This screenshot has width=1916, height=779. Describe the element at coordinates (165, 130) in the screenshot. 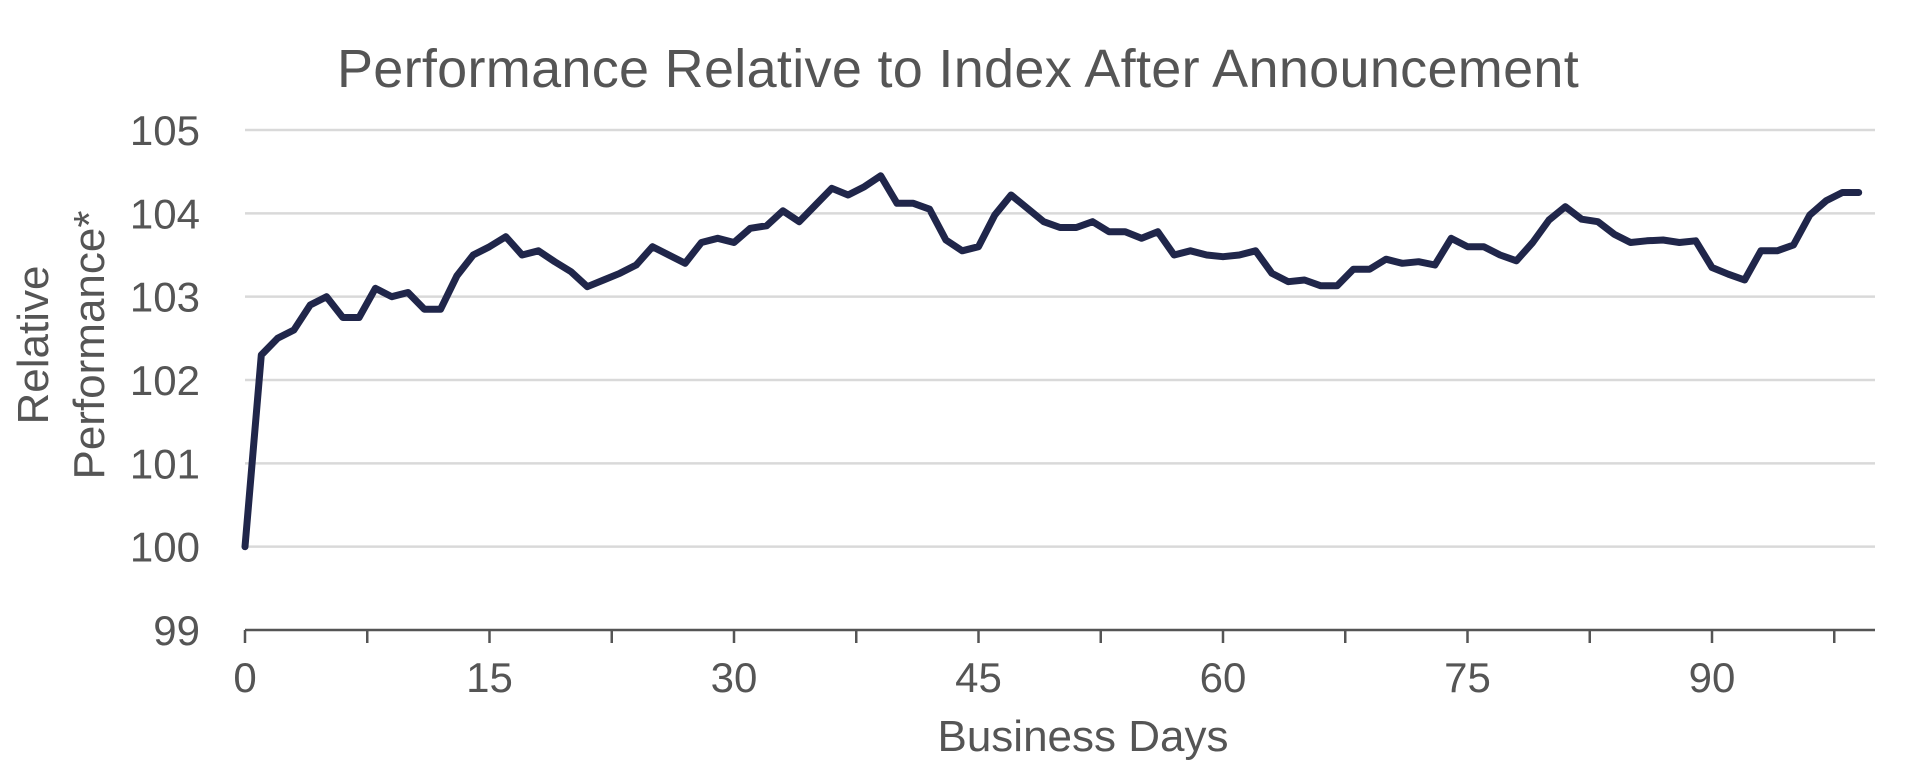

I see `y-tick-label: 105` at that location.